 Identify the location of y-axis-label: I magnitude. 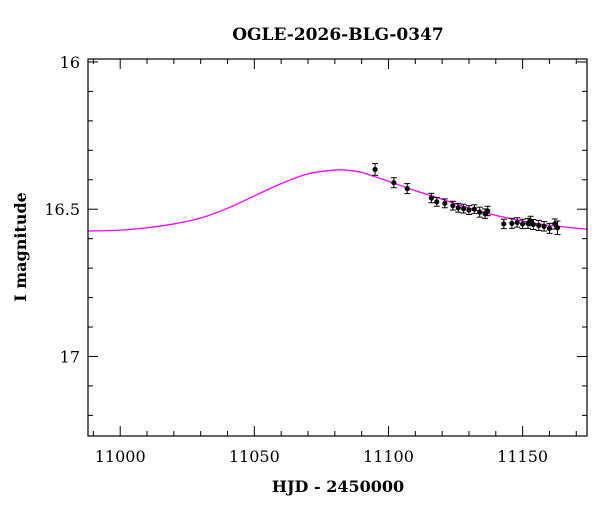
(20, 247).